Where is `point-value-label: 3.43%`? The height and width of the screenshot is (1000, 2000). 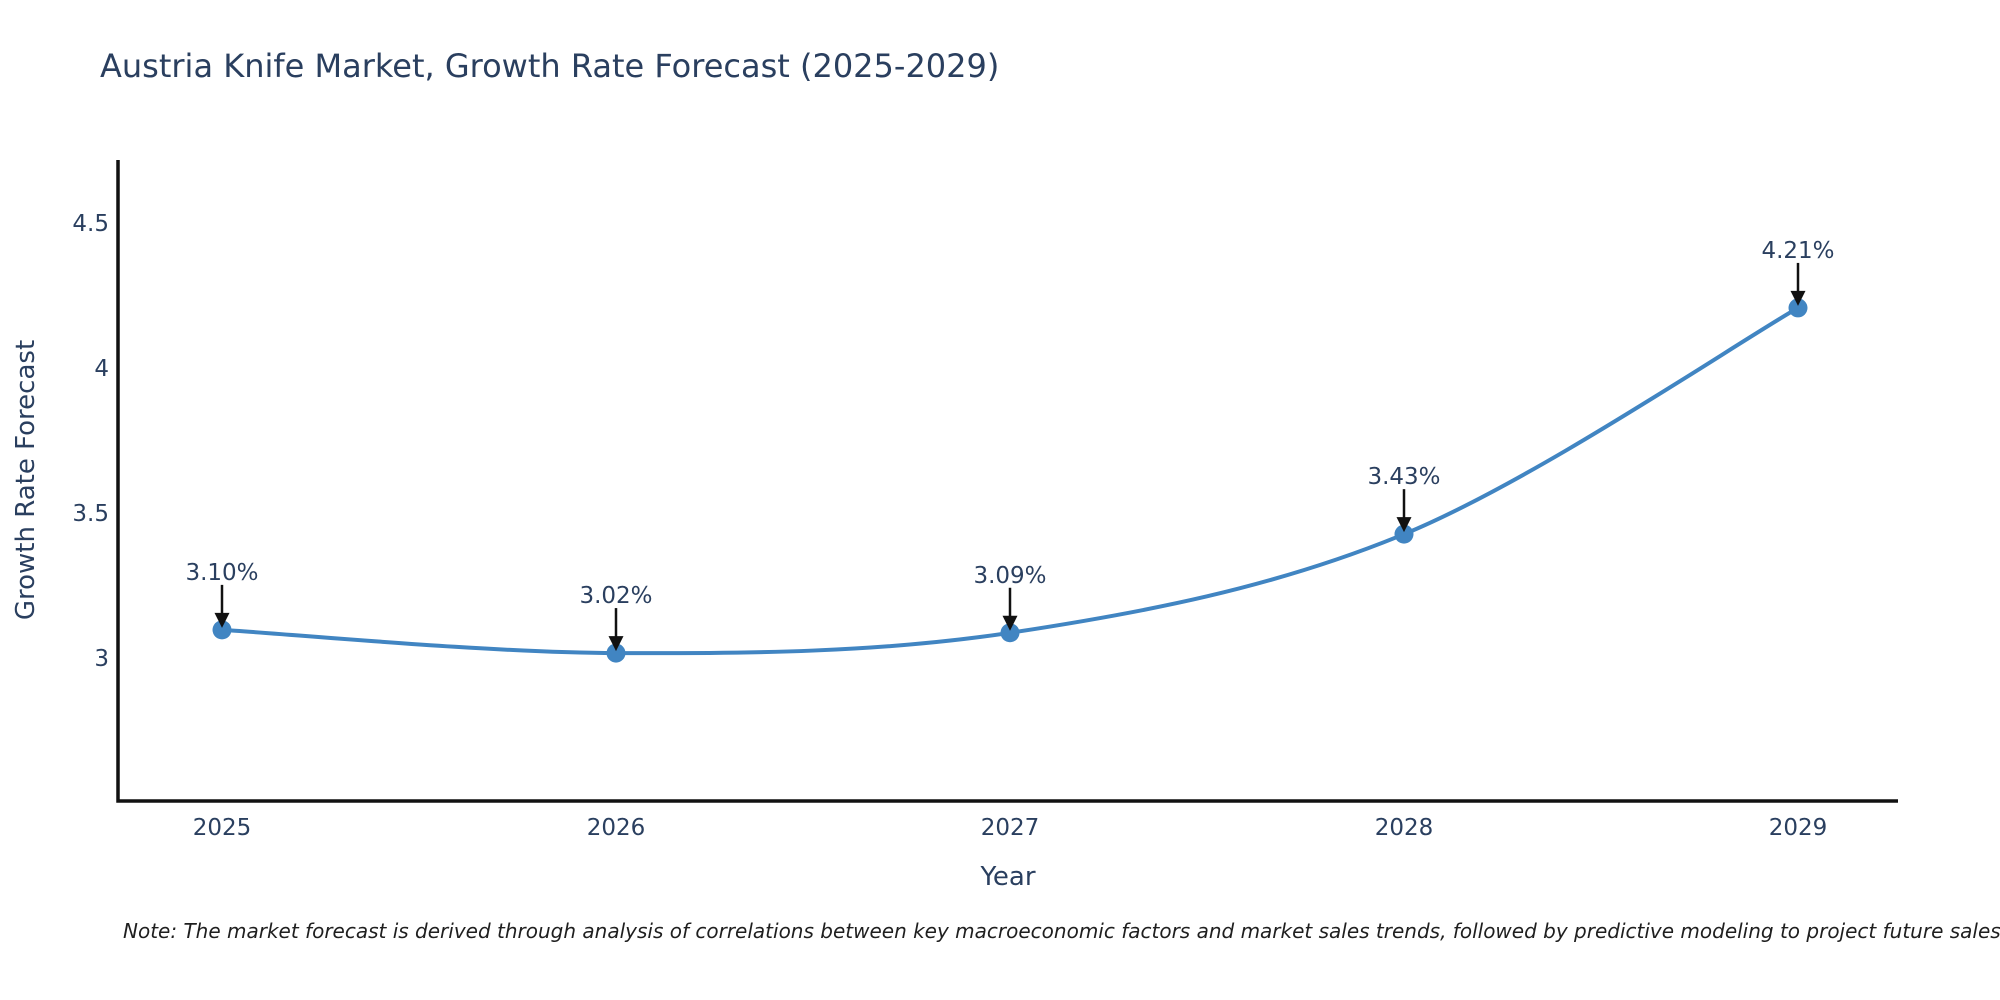
point-value-label: 3.43% is located at coordinates (1403, 477).